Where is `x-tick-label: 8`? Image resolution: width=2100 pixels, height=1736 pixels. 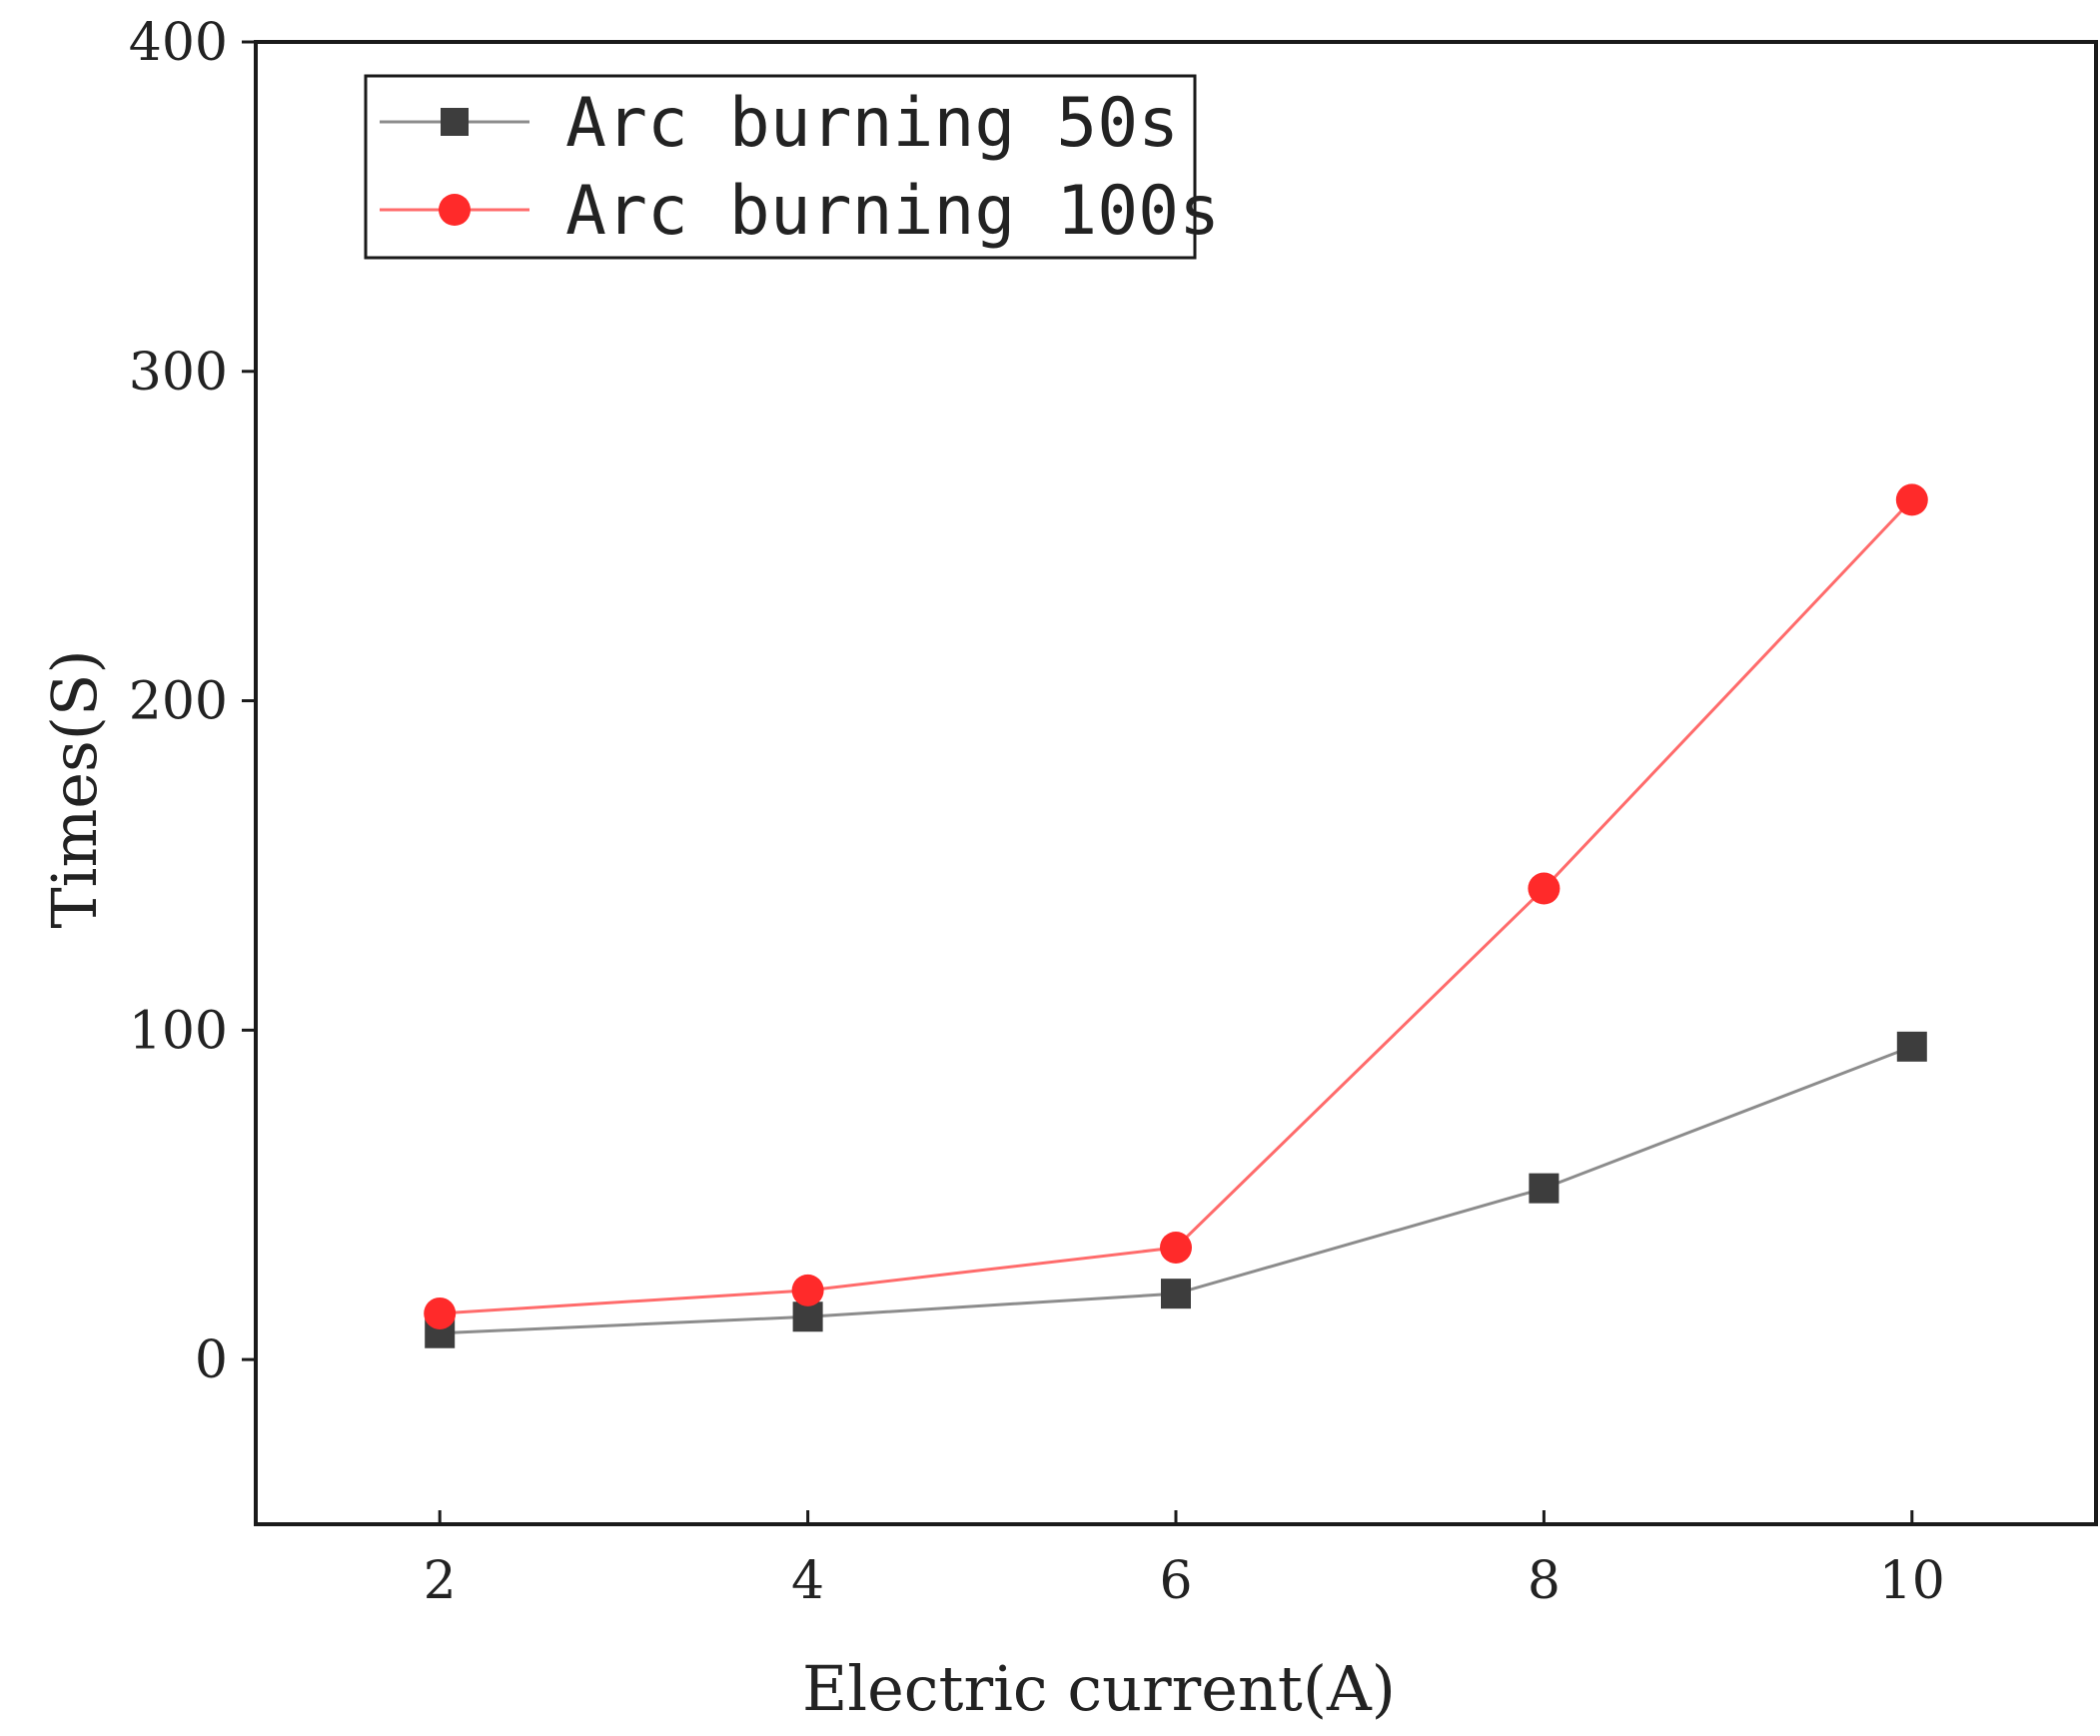
x-tick-label: 8 is located at coordinates (1544, 1581).